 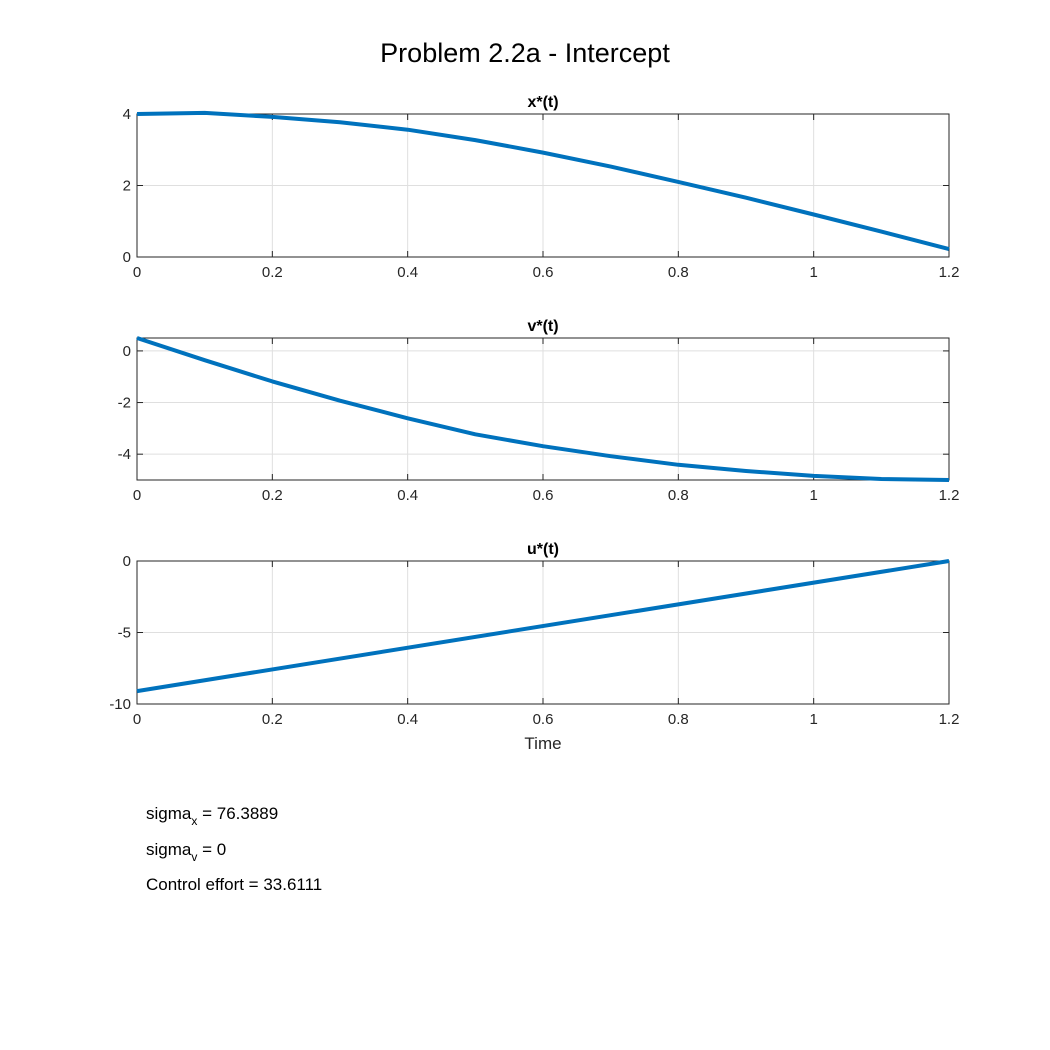 I want to click on figure-title: Problem 2.2a - Intercept, so click(x=525, y=53).